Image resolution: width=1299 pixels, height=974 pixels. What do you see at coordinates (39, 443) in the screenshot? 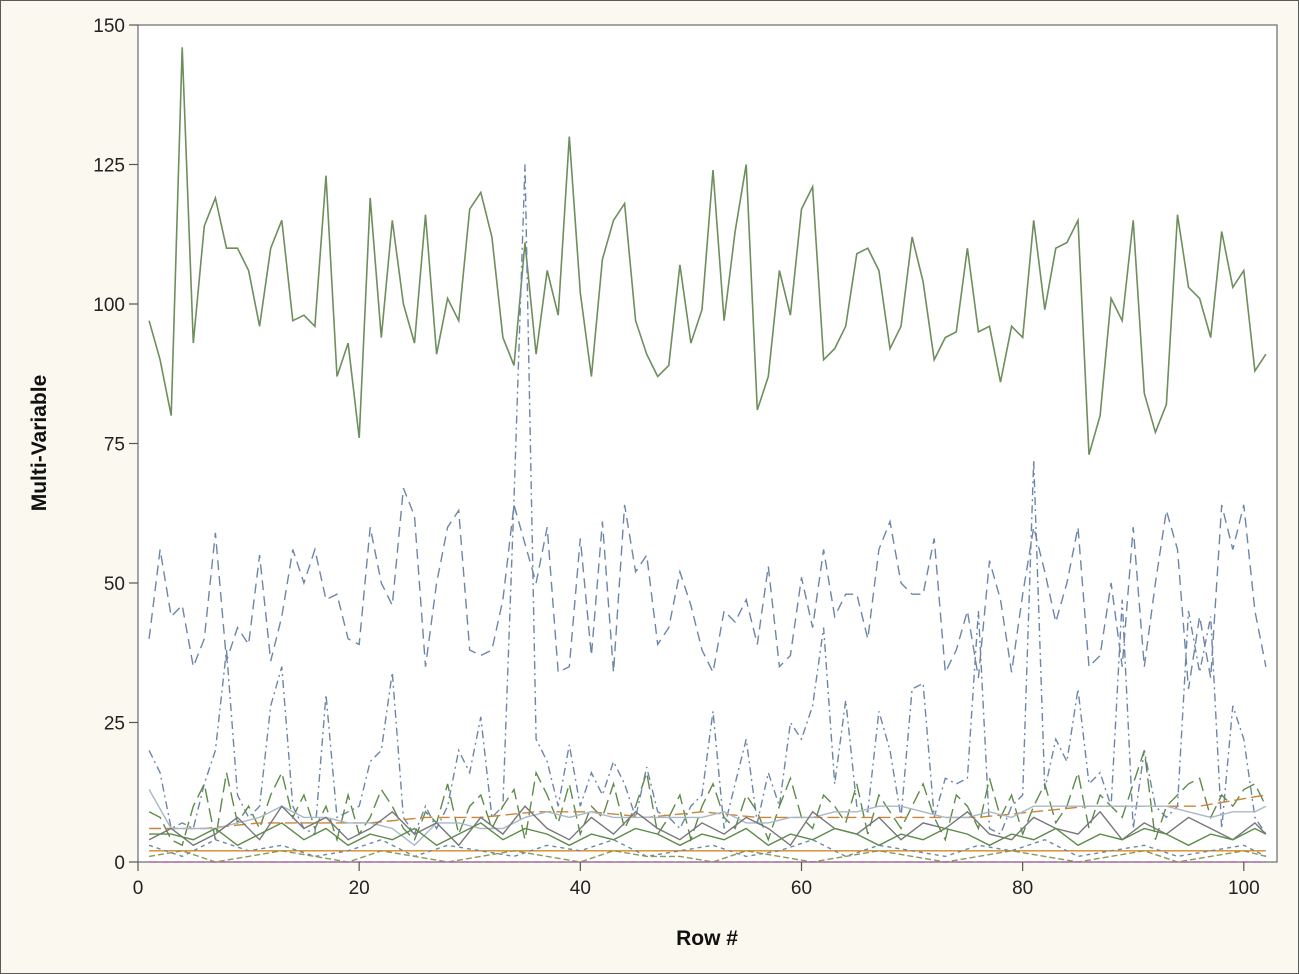
I see `y-axis-label: Multi-Variable` at bounding box center [39, 443].